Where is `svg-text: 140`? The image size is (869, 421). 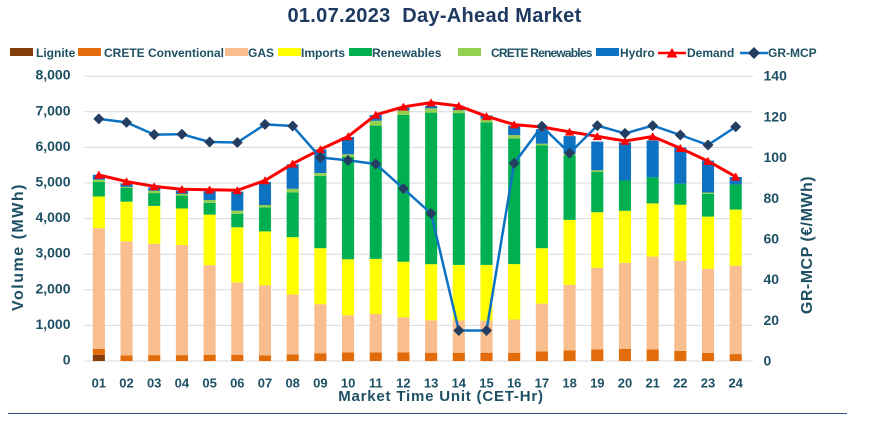
svg-text: 140 is located at coordinates (776, 76).